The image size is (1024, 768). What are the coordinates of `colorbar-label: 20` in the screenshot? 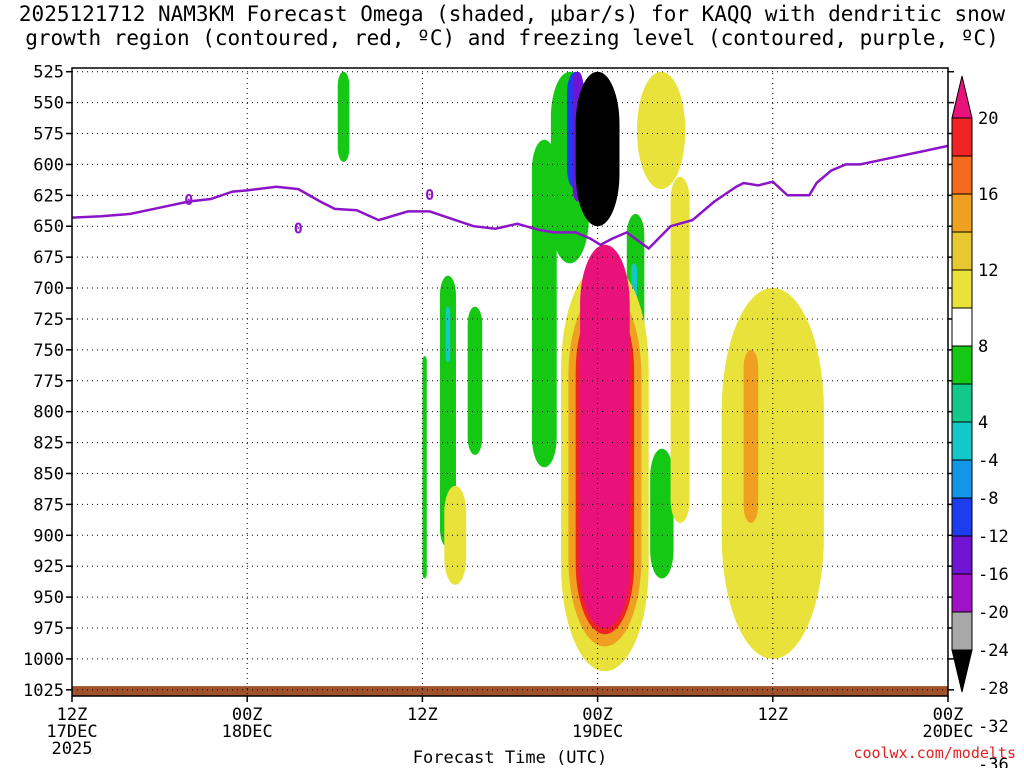 It's located at (988, 119).